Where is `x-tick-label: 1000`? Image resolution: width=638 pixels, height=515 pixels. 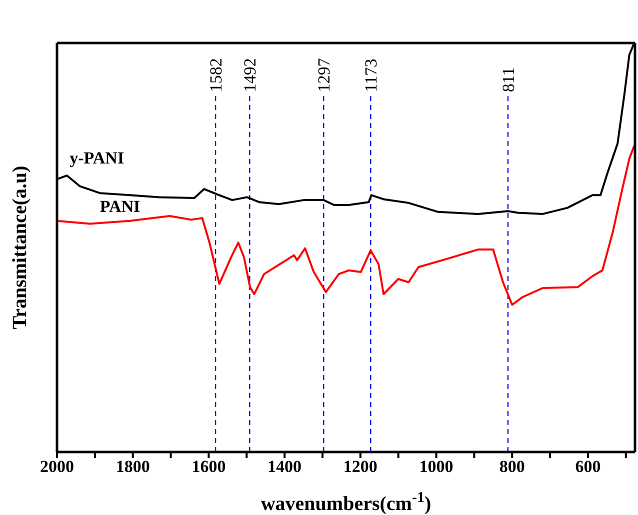 x-tick-label: 1000 is located at coordinates (436, 466).